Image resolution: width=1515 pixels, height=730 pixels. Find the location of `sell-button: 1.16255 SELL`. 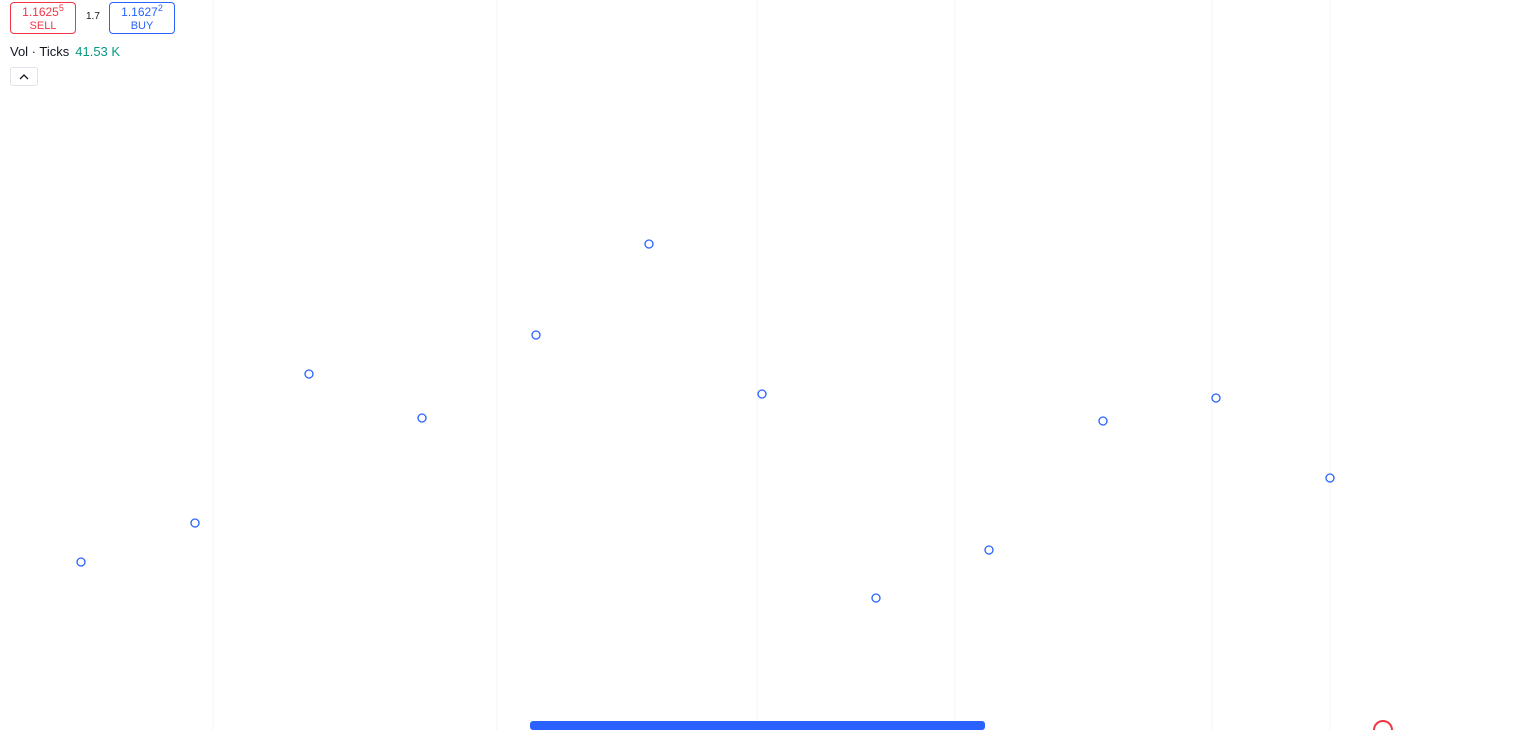

sell-button: 1.16255 SELL is located at coordinates (43, 18).